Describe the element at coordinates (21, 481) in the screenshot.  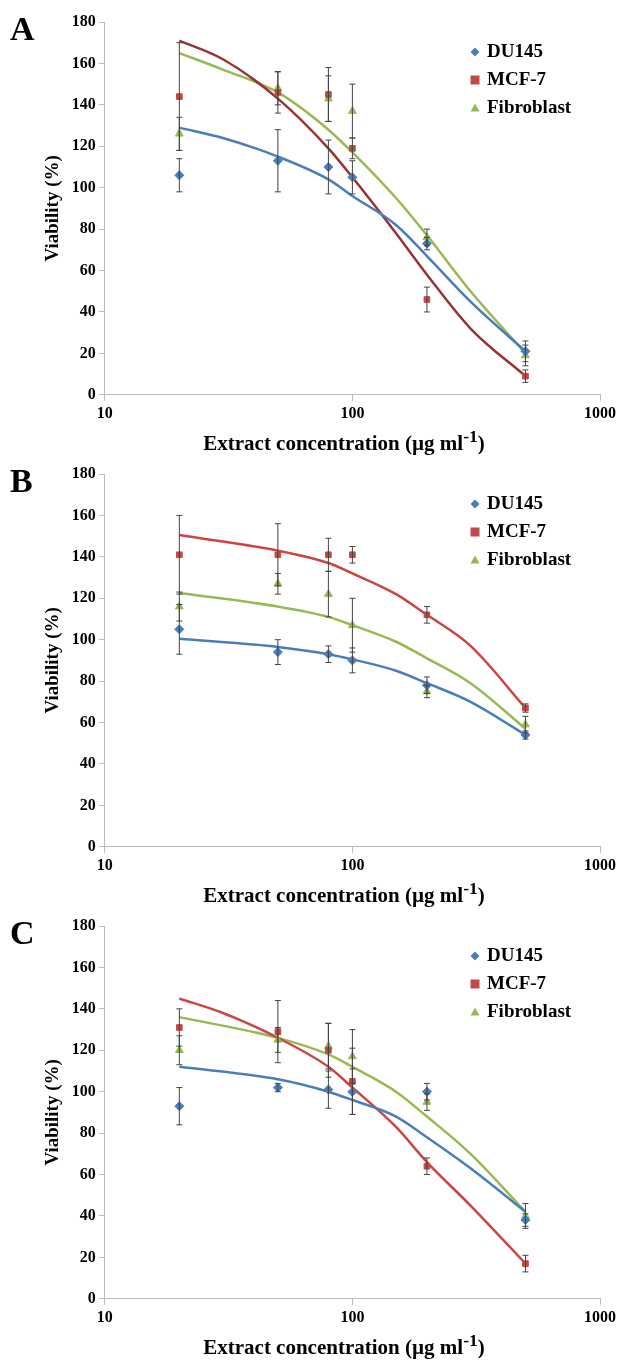
I see `chart-title: B` at that location.